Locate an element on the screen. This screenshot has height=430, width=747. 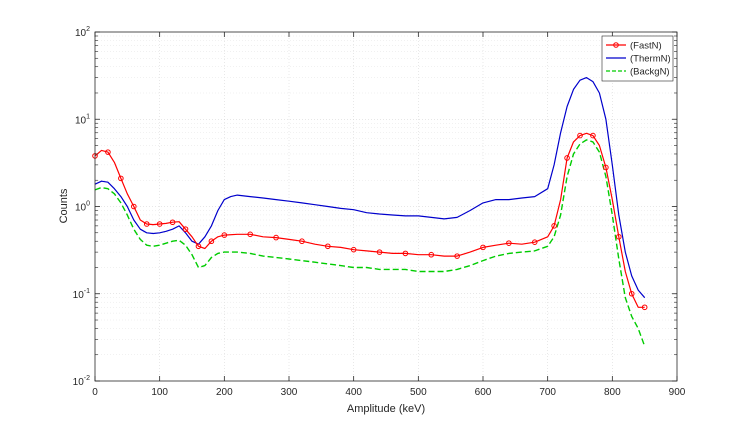
x-tick-label: 400 is located at coordinates (353, 392).